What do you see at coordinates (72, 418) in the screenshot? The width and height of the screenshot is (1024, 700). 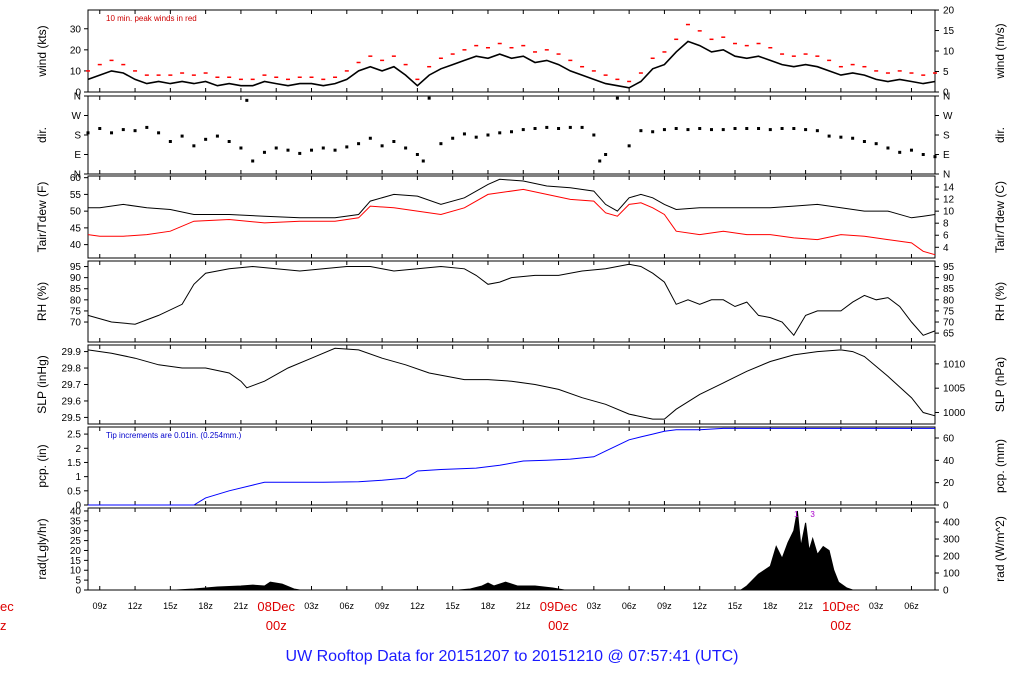 I see `y-tick-label: 29.5` at bounding box center [72, 418].